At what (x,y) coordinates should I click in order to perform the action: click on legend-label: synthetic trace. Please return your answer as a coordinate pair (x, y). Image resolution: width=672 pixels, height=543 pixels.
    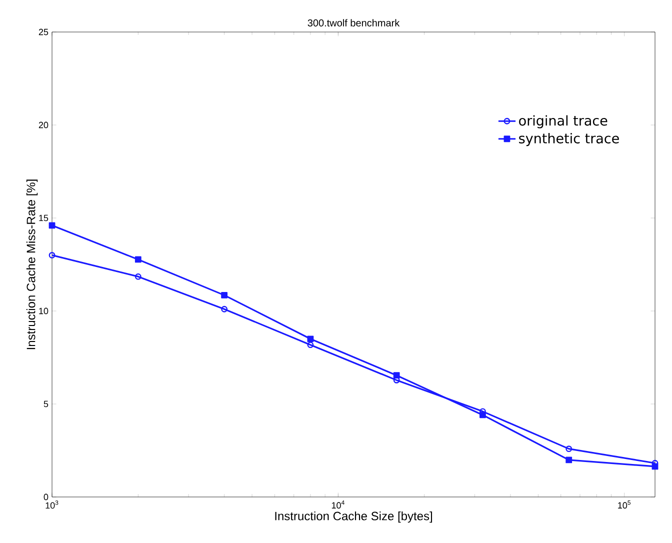
    Looking at the image, I should click on (569, 139).